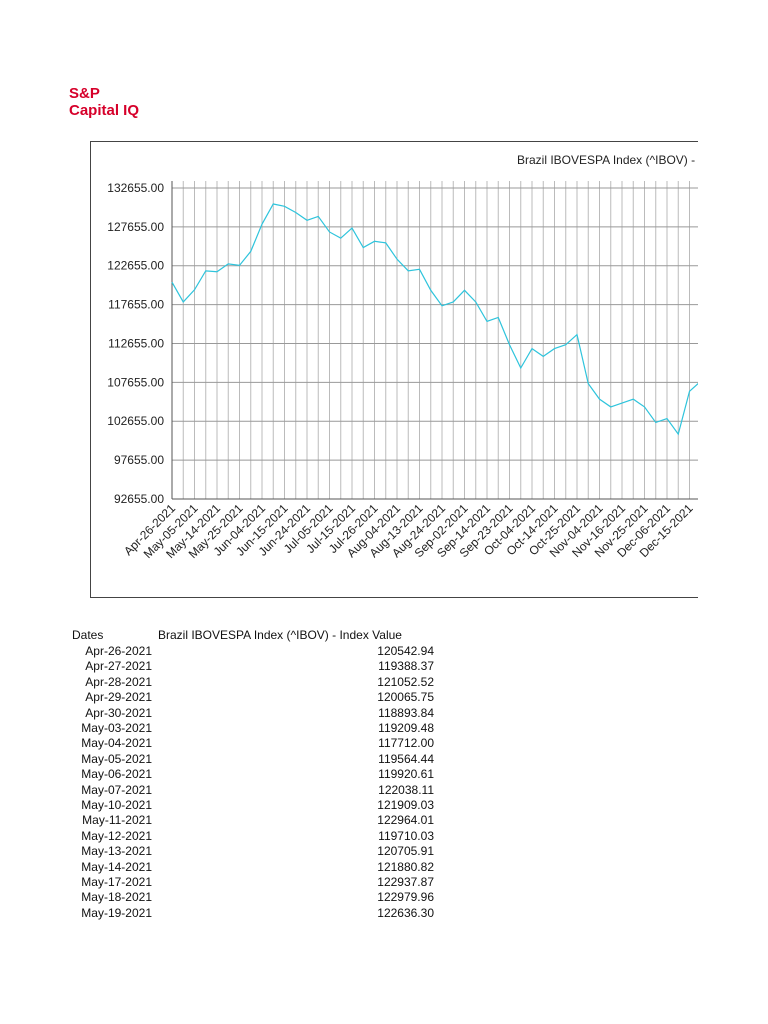  Describe the element at coordinates (136, 343) in the screenshot. I see `y-tick-label: 112655.00` at that location.